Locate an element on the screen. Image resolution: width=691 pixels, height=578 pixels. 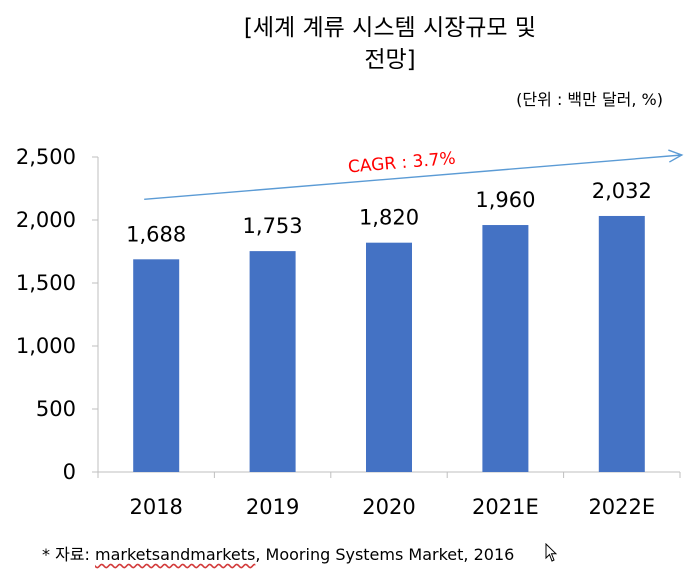
data-label: 1,688 is located at coordinates (156, 234).